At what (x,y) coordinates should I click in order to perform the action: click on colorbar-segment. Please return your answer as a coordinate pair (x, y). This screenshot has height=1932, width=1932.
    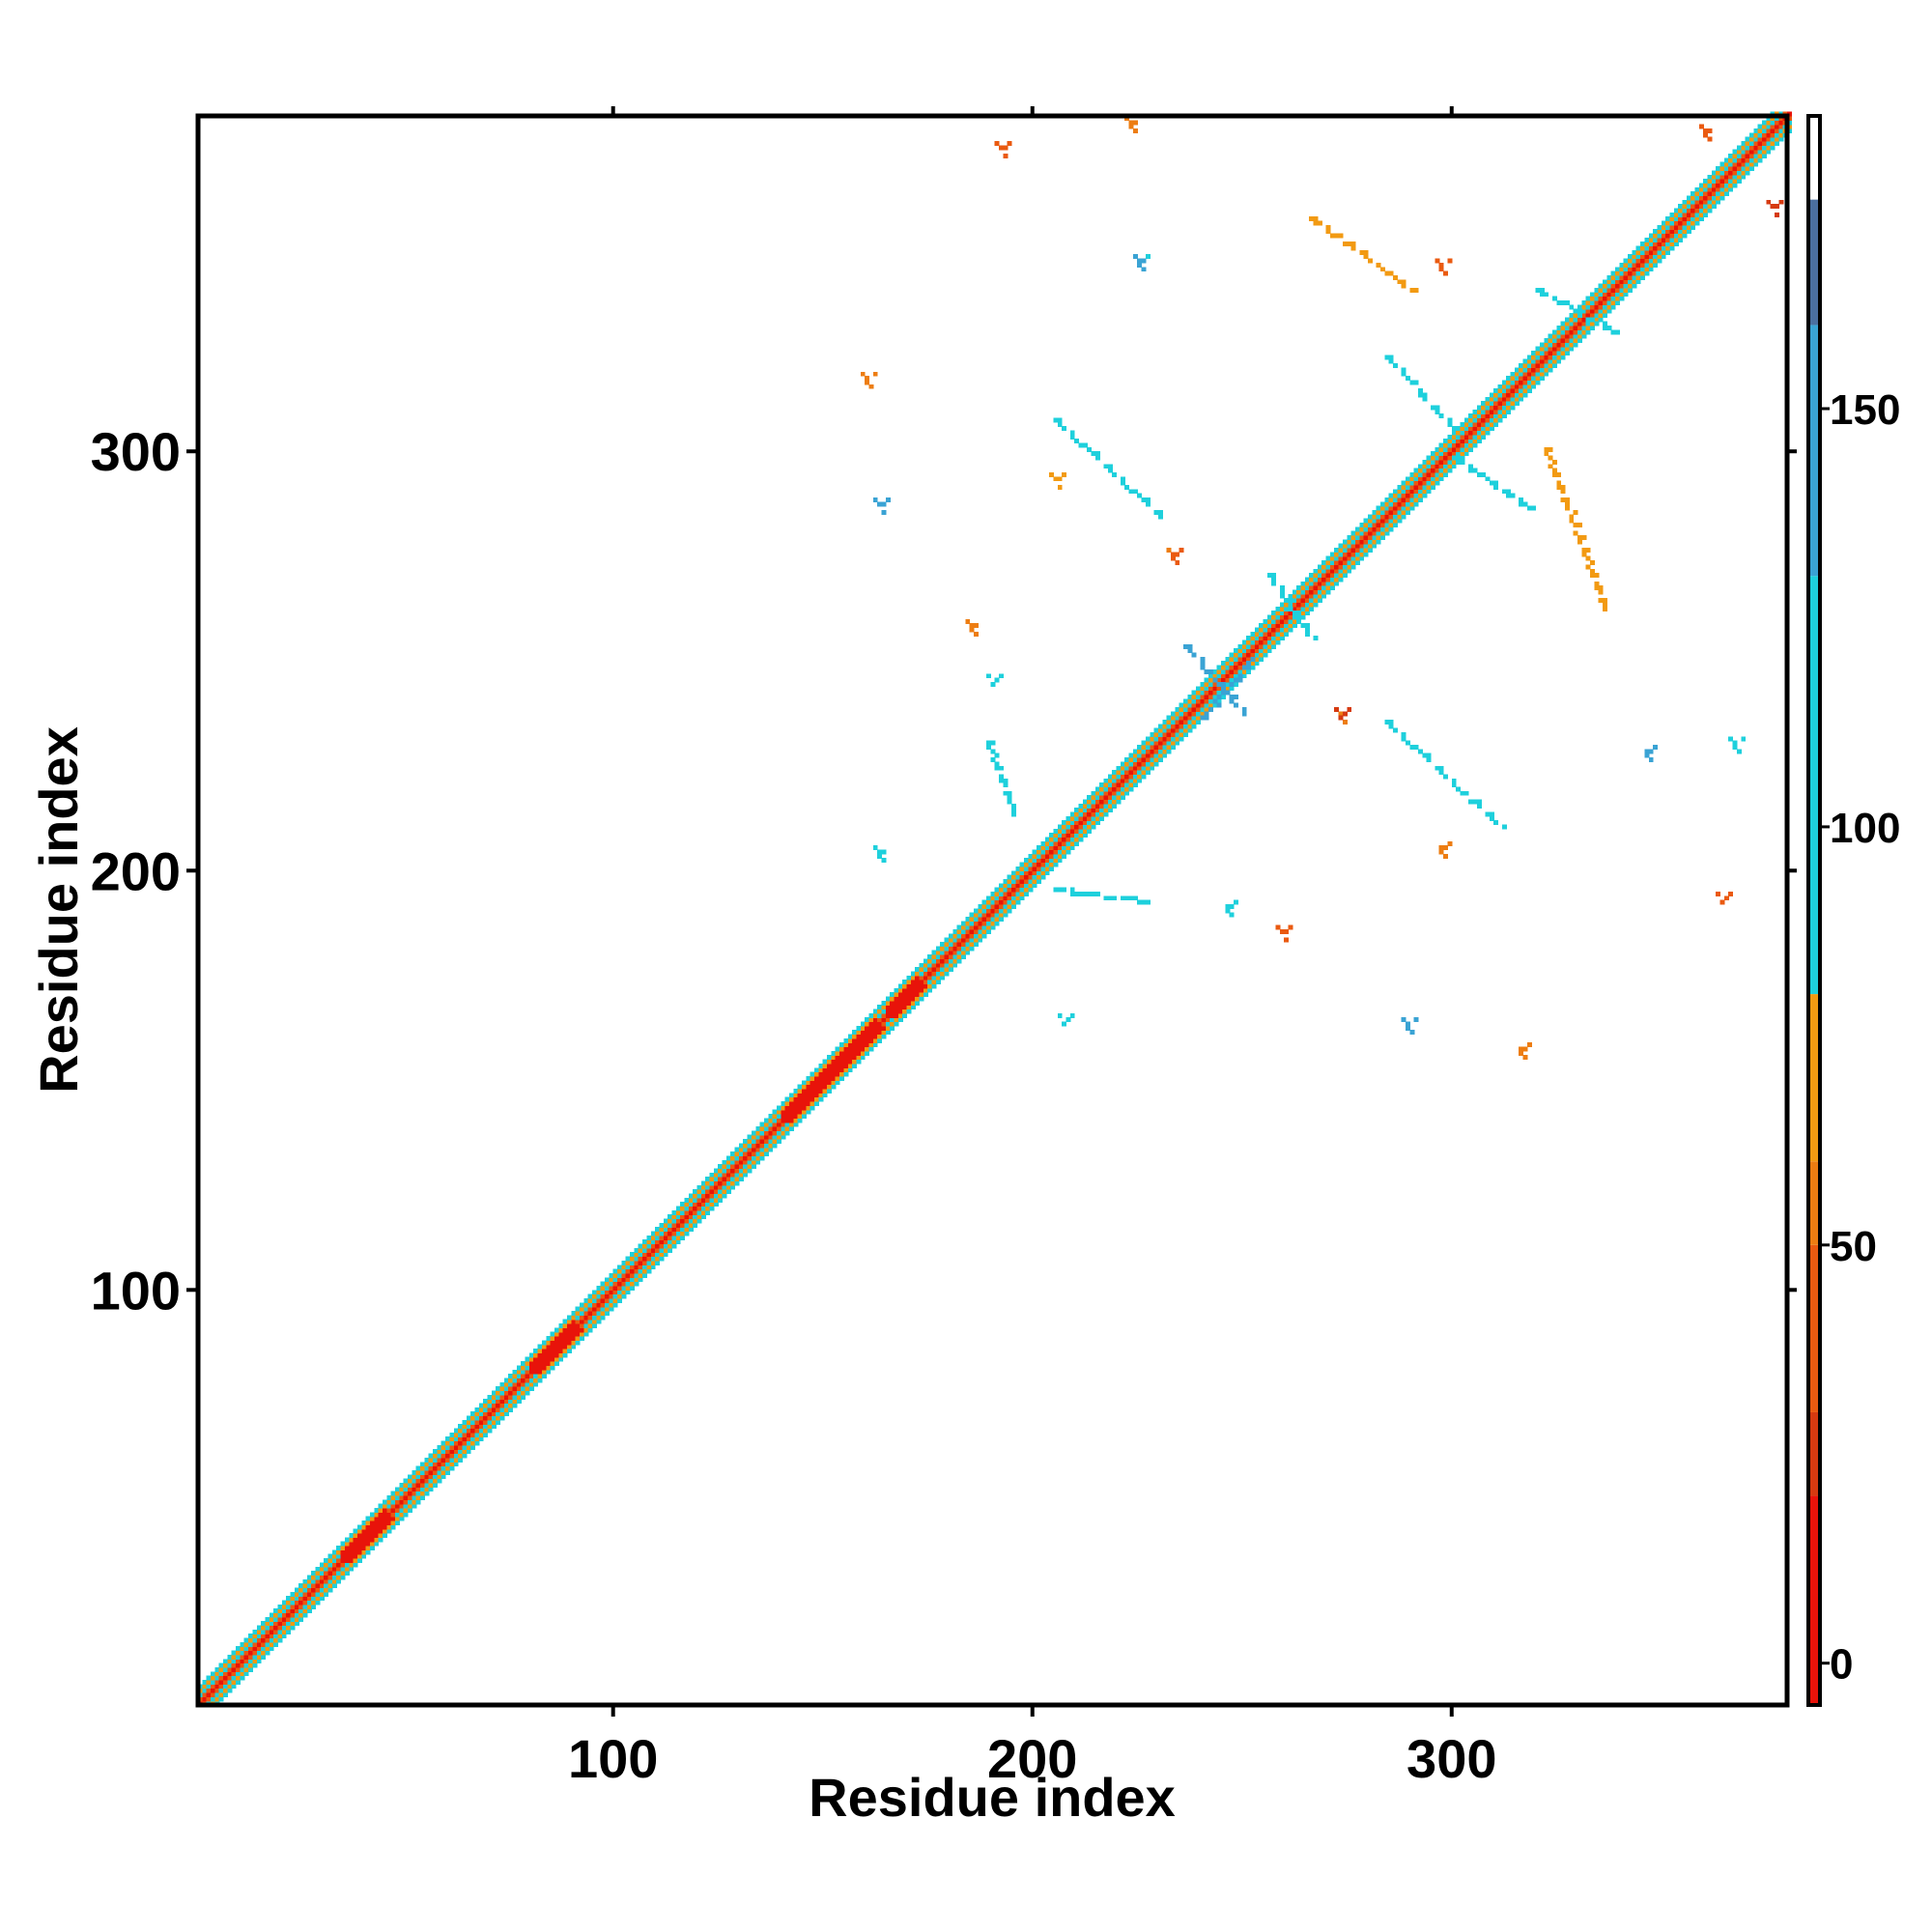
    Looking at the image, I should click on (1814, 1453).